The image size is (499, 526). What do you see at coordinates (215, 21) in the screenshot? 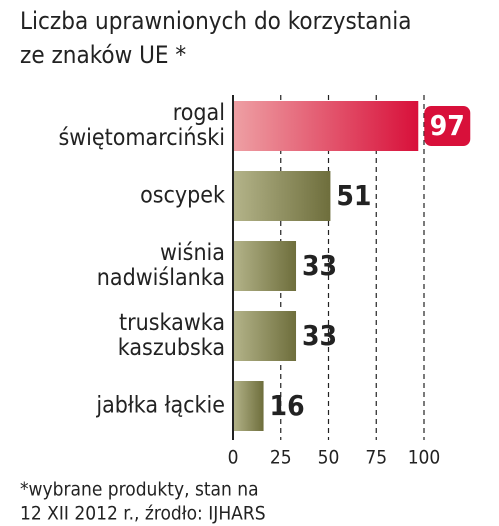
I see `chart-title: Liczba uprawnionych do korzystania` at bounding box center [215, 21].